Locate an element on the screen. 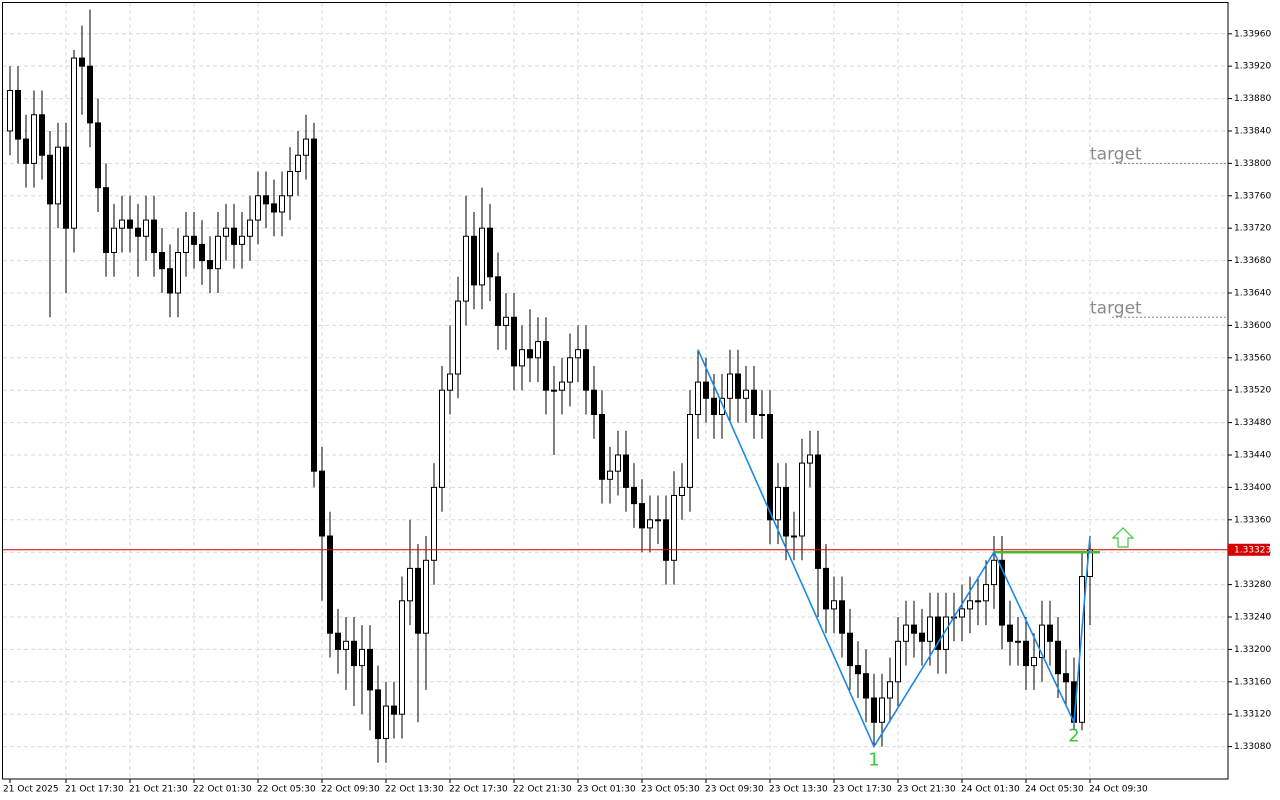  x-tick-label: 21 Oct 21:30 is located at coordinates (158, 790).